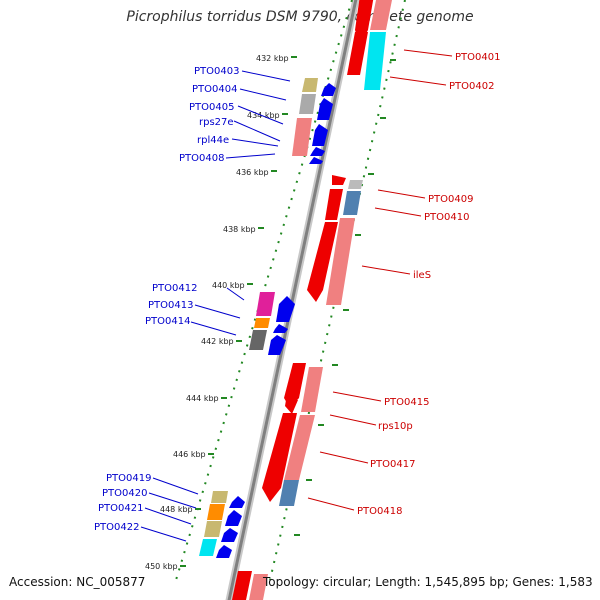 The image size is (600, 600). What do you see at coordinates (299, 447) in the screenshot?
I see `gene-pto0417-box` at bounding box center [299, 447].